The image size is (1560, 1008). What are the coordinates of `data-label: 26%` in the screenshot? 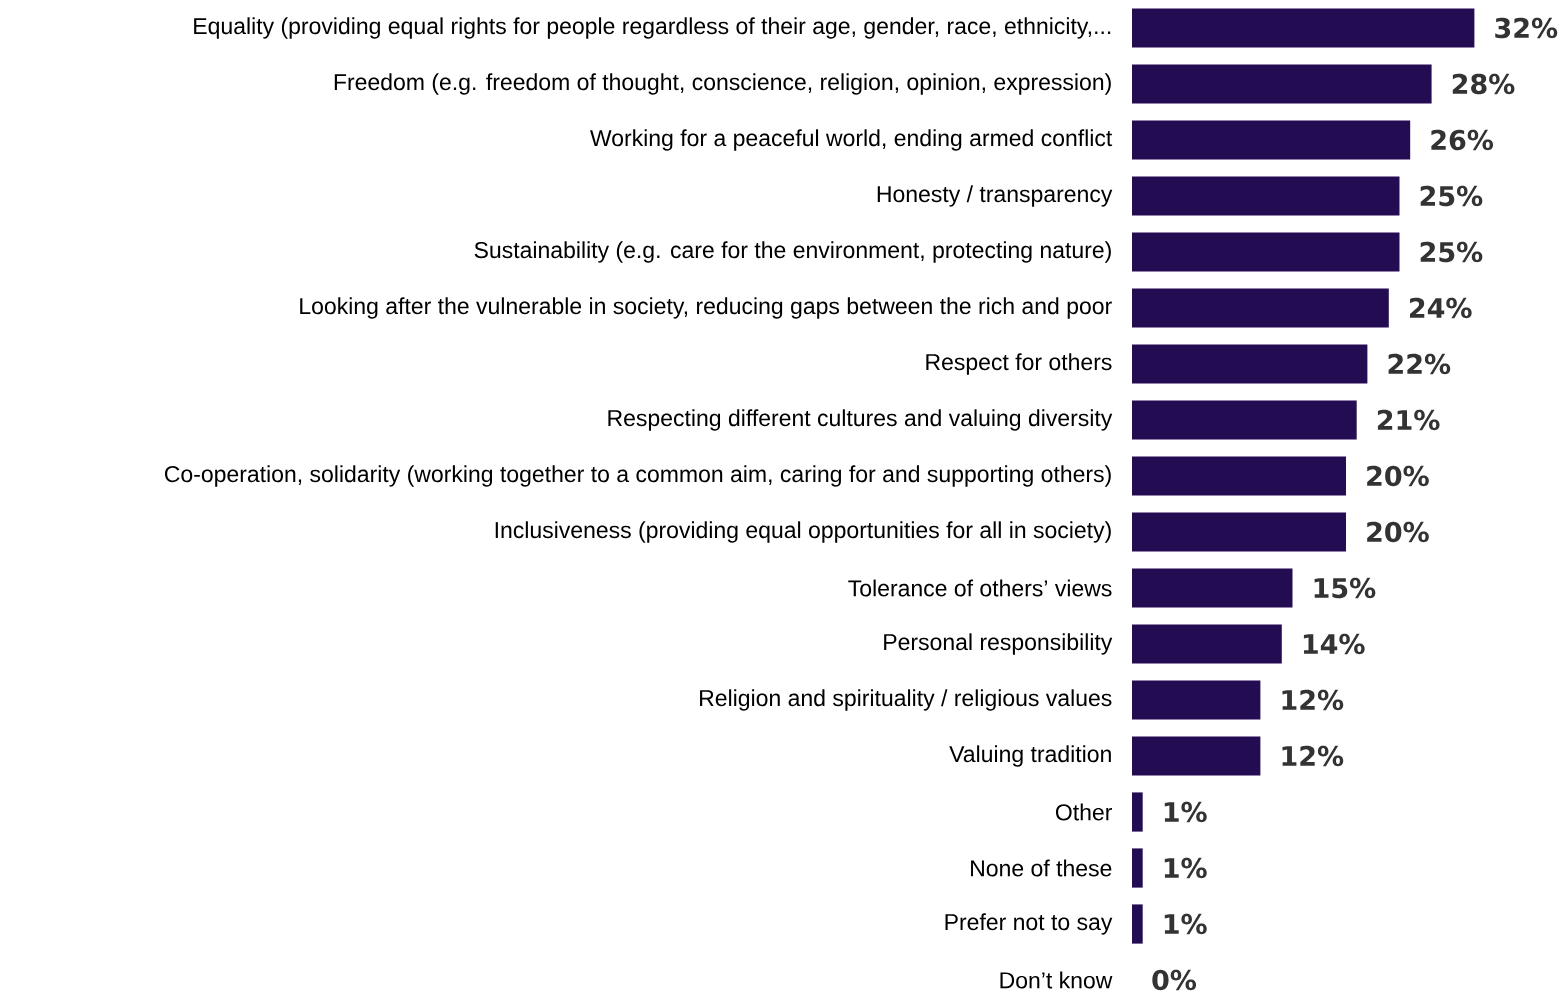 It's located at (1462, 140).